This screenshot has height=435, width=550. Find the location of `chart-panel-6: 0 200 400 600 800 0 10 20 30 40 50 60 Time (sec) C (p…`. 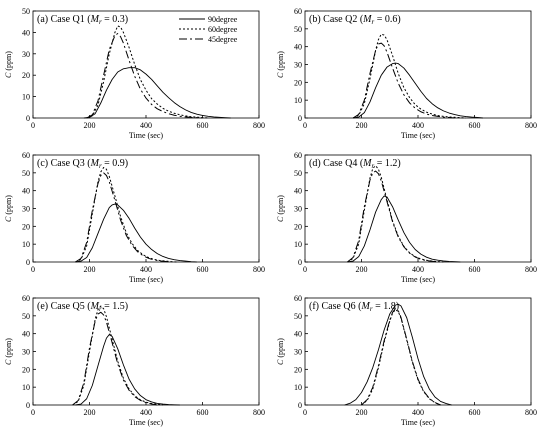

chart-panel-6: 0 200 400 600 800 0 10 20 30 40 50 60 Time (sec) C (p… is located at coordinates (406, 360).